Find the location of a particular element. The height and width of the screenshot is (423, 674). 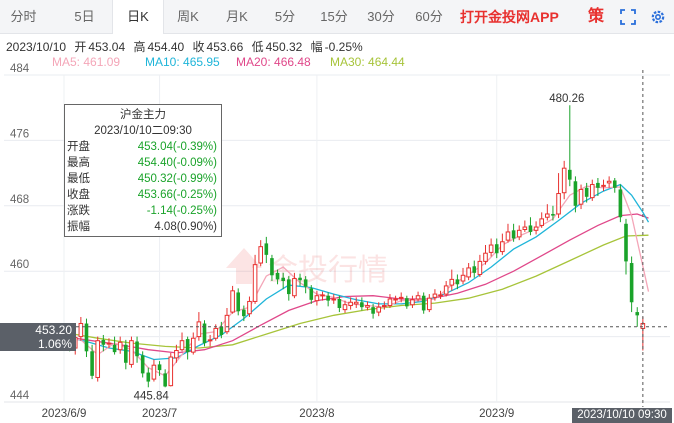

tooltip-row-high: 最高 454.40(-0.09%) is located at coordinates (142, 163).